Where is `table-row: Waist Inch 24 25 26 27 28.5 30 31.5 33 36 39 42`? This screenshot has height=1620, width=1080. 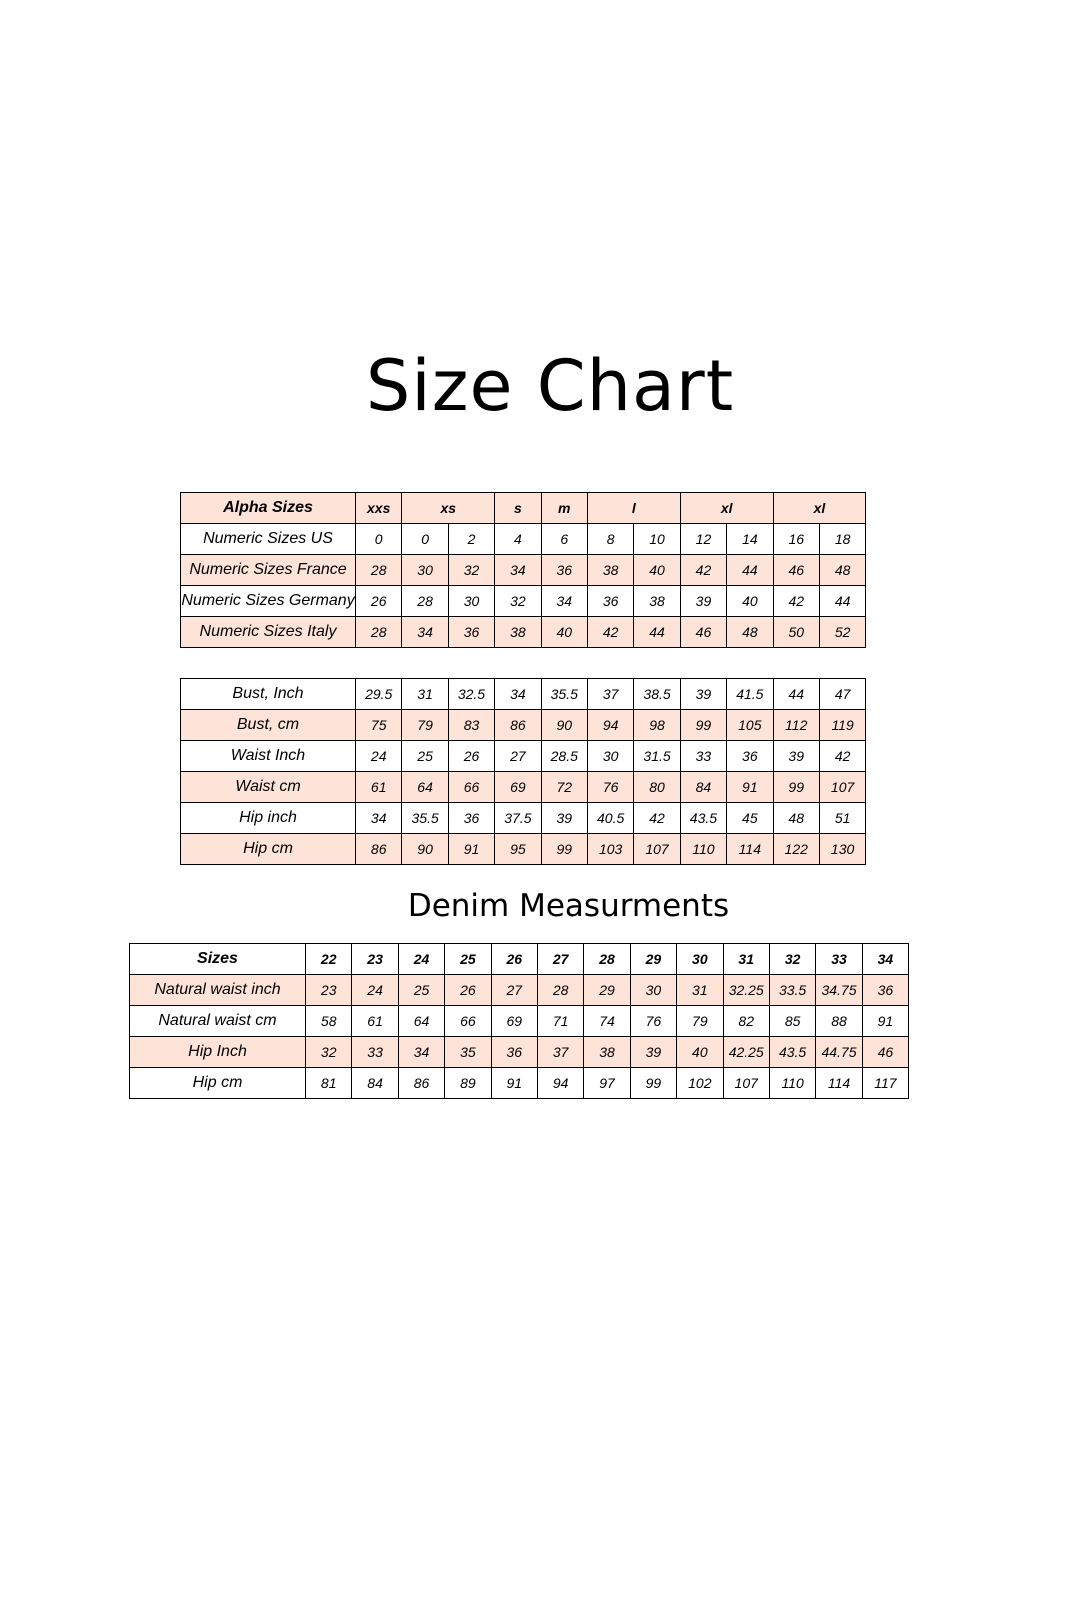 table-row: Waist Inch 24 25 26 27 28.5 30 31.5 33 36 39 42 is located at coordinates (523, 756).